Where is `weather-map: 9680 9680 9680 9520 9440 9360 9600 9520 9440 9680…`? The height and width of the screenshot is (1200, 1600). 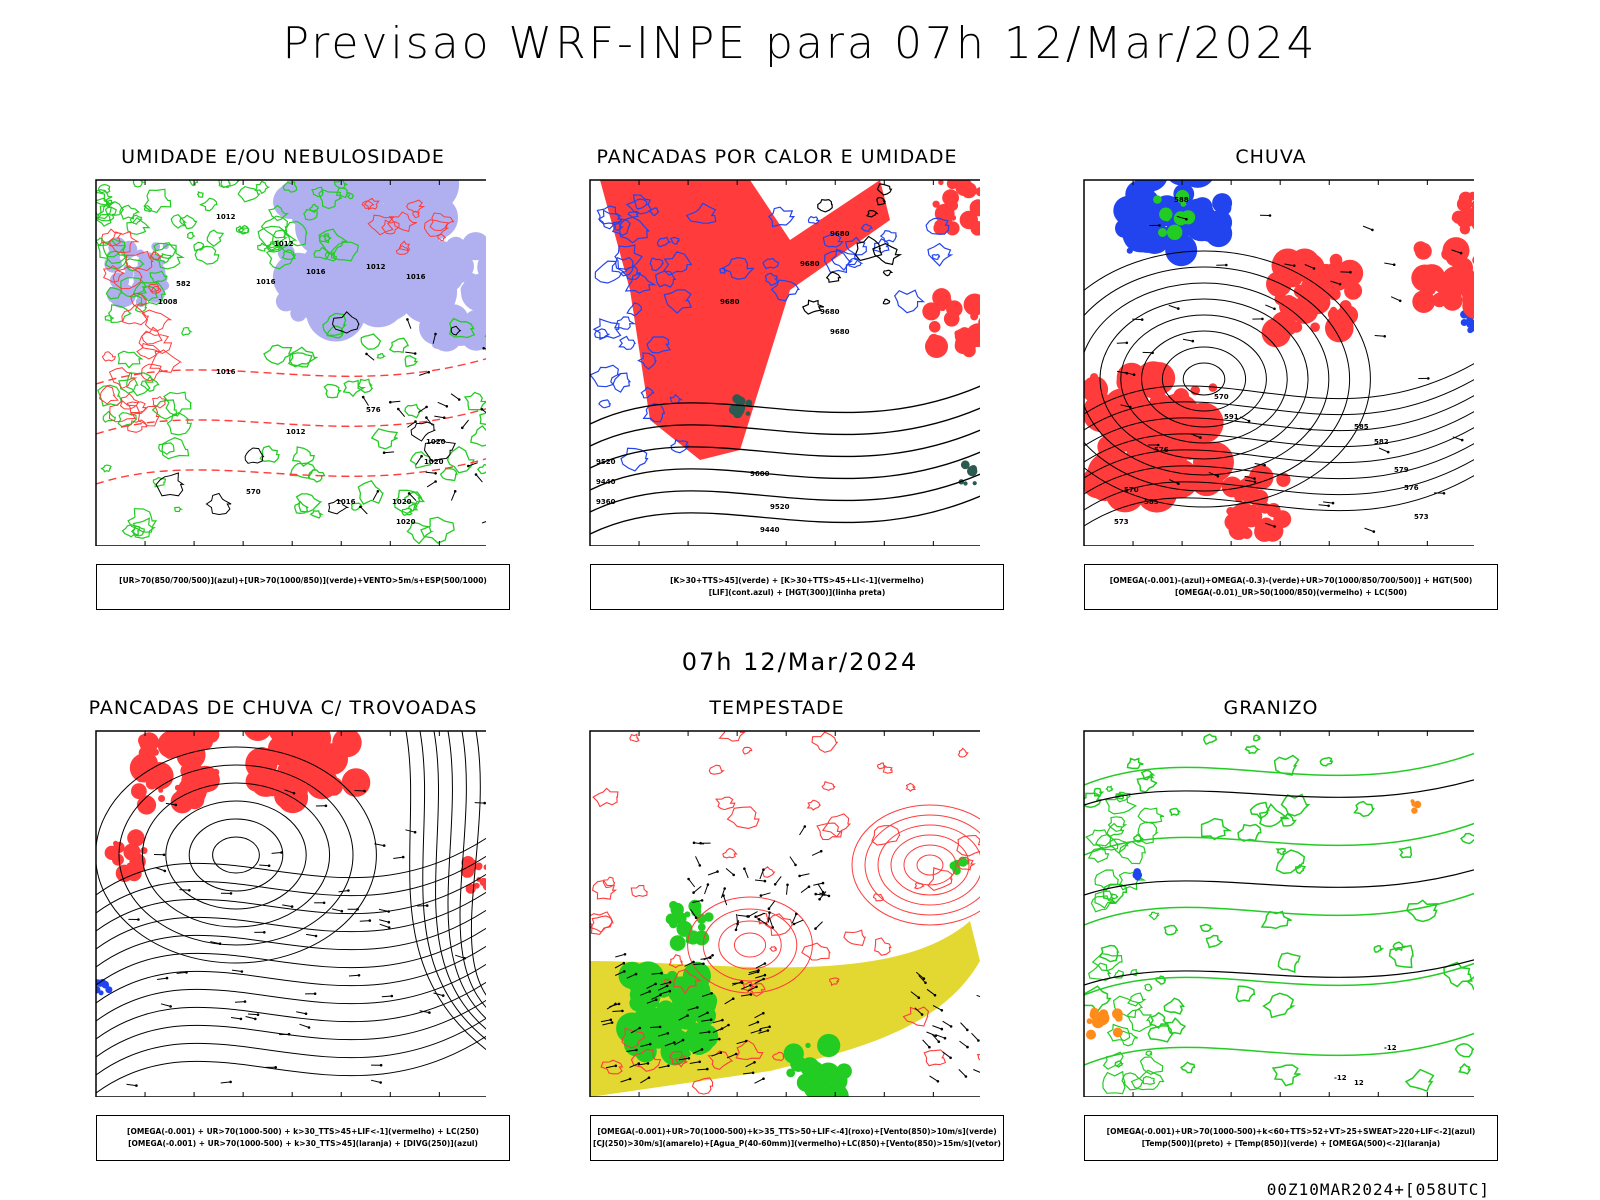
weather-map: 9680 9680 9680 9520 9440 9360 9600 9520 9440 9680… is located at coordinates (784, 362).